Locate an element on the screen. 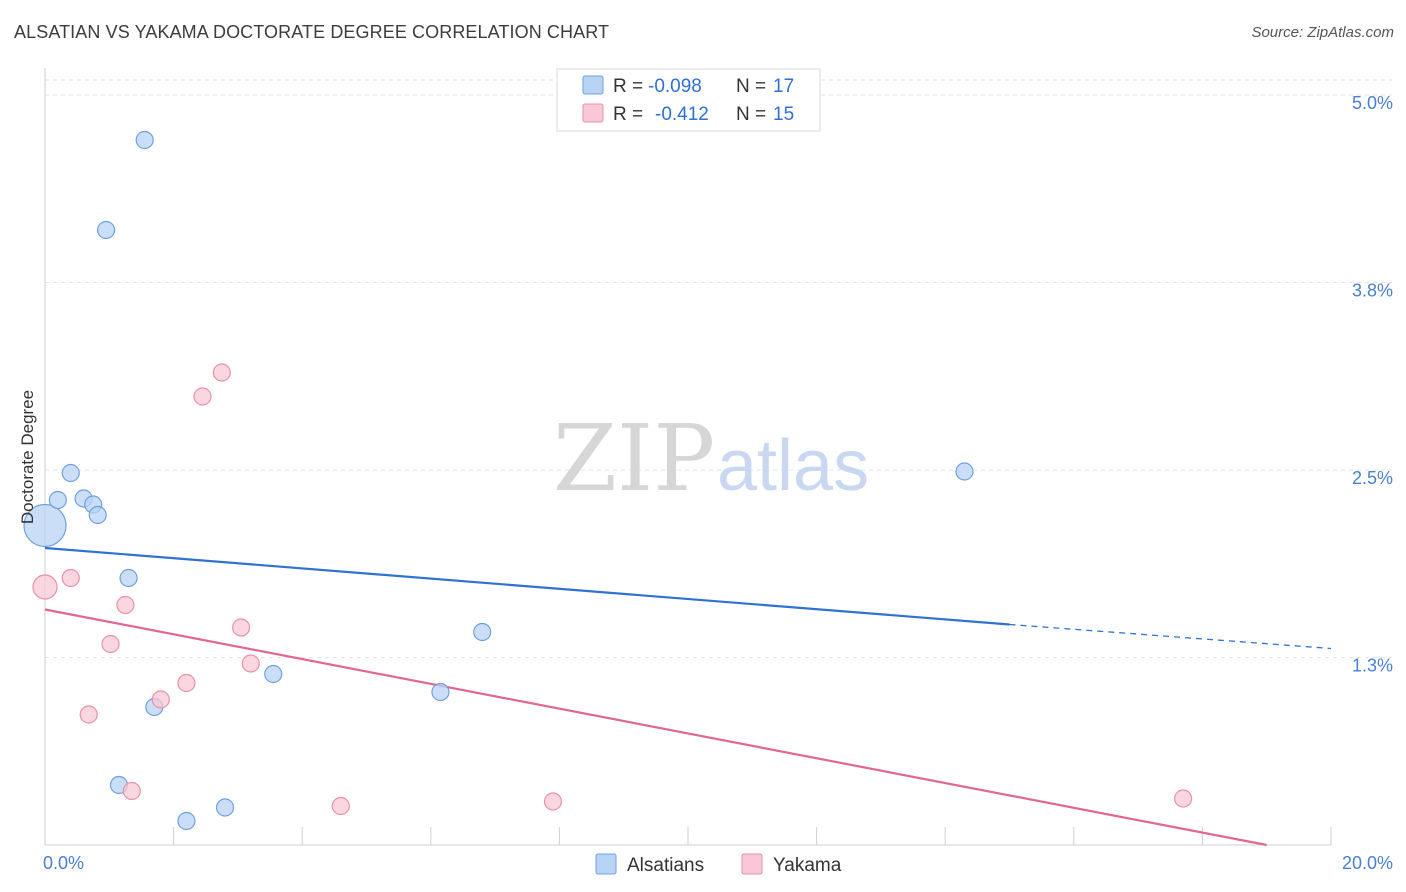  legend-n-value-yakama: 15 is located at coordinates (783, 114).